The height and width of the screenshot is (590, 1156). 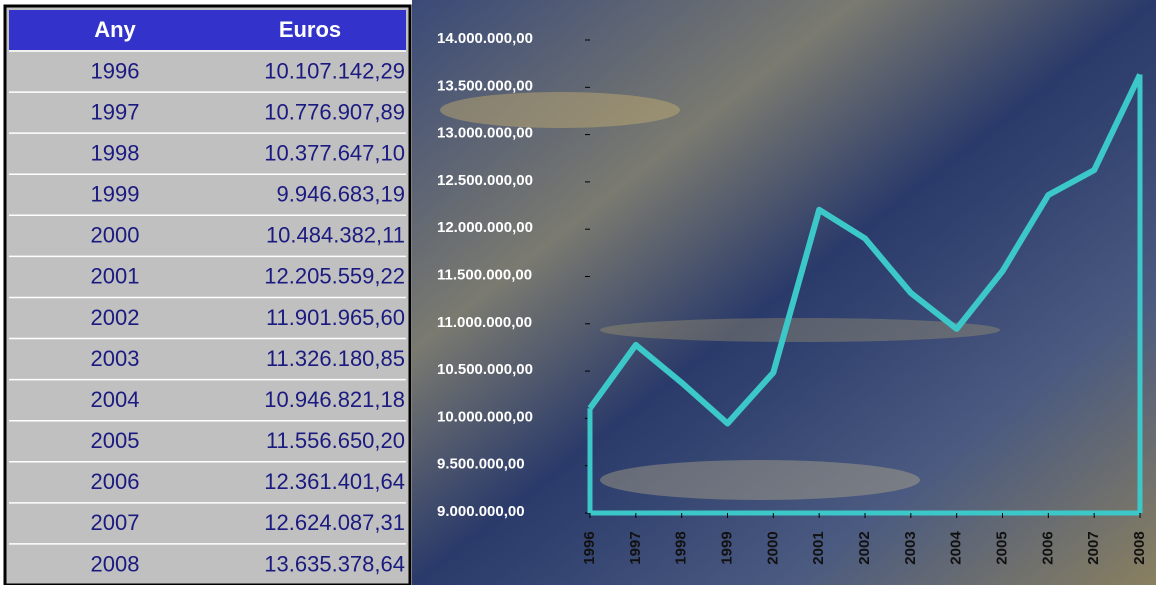 I want to click on cell: 10.484.382,11, so click(x=335, y=235).